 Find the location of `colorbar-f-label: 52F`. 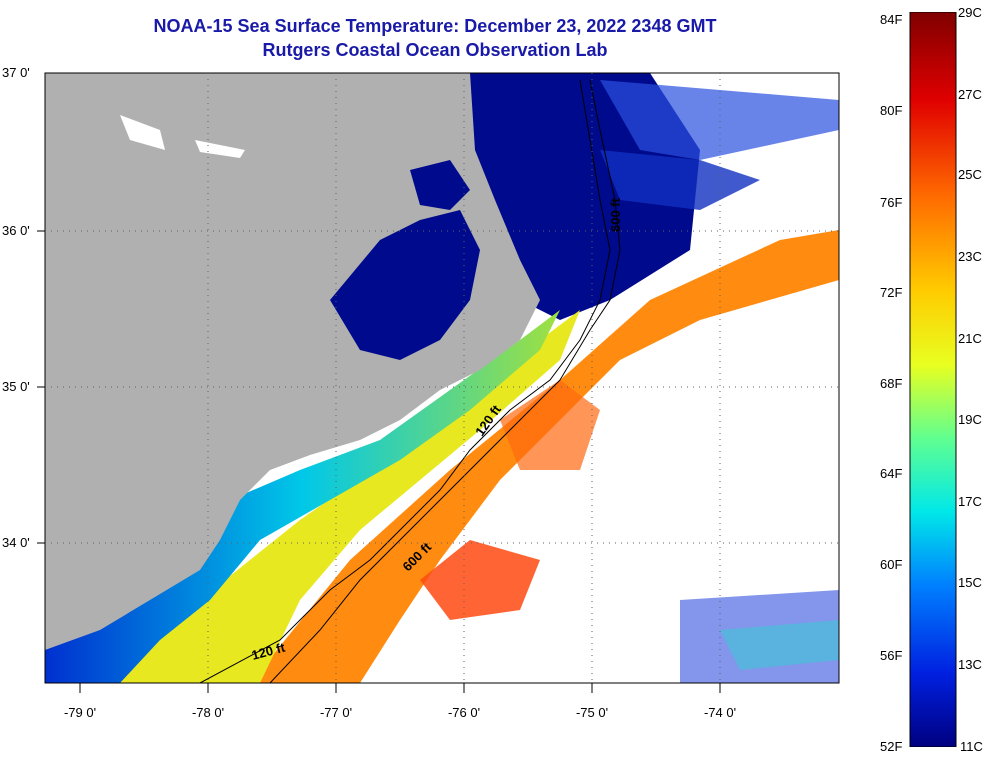

colorbar-f-label: 52F is located at coordinates (891, 746).